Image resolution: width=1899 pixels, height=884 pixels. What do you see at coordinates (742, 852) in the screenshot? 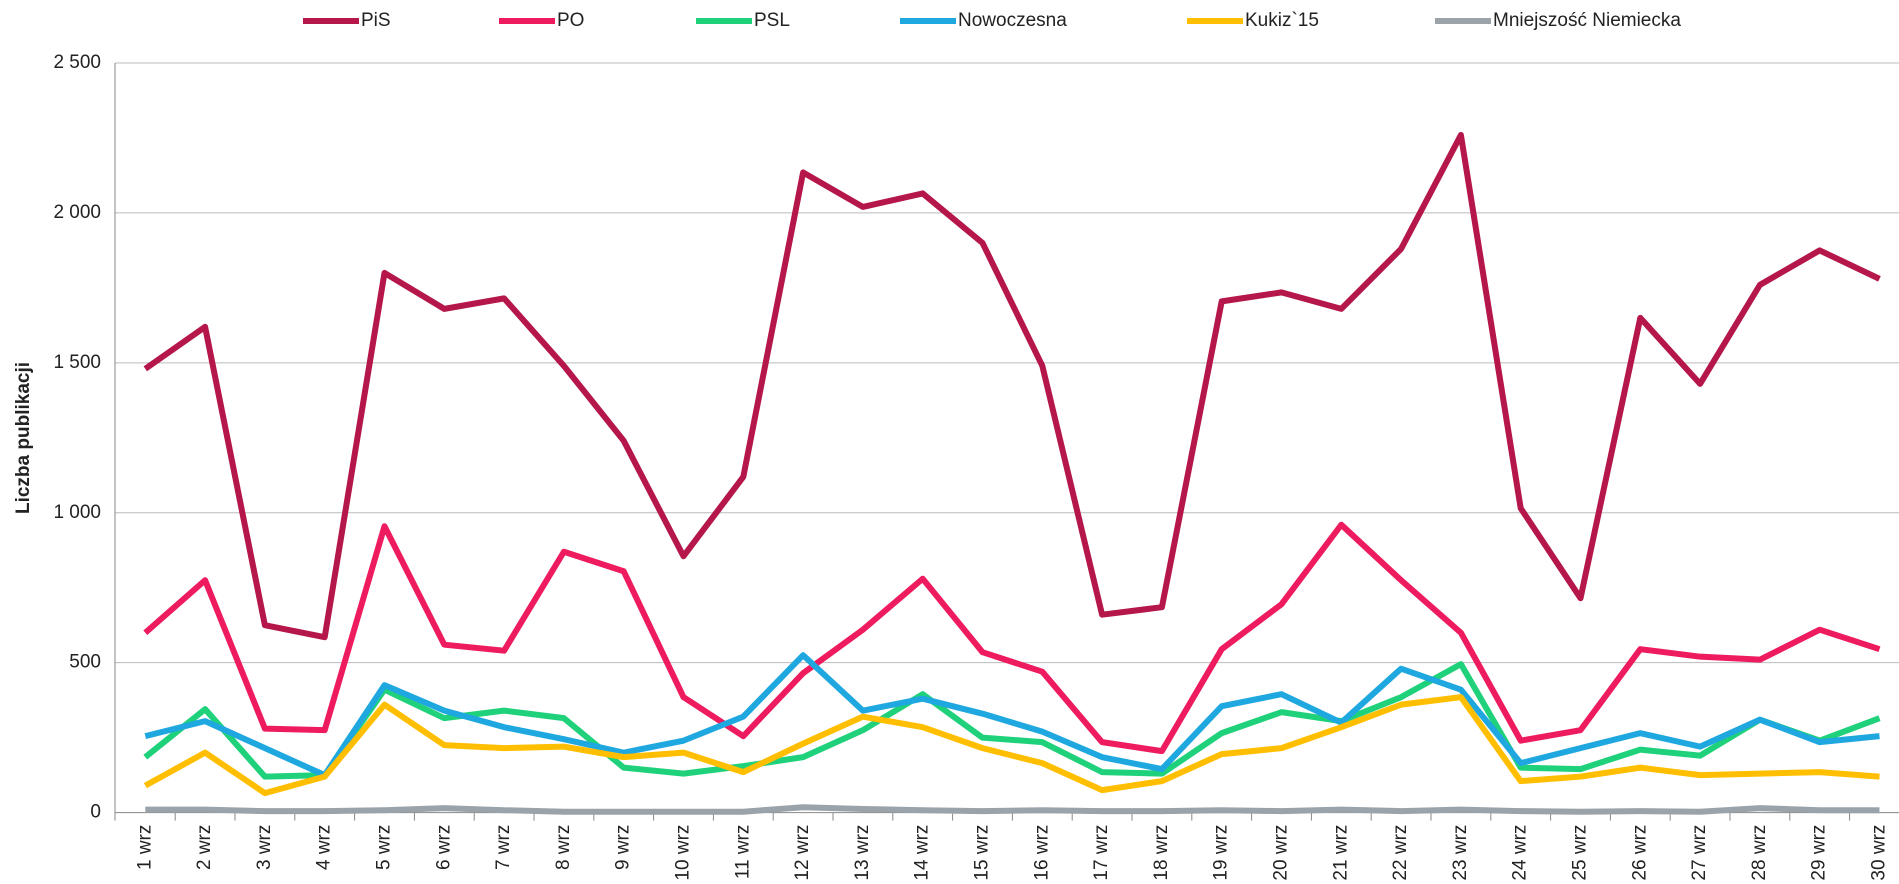
I see `x-tick-label: 11 wrz` at bounding box center [742, 852].